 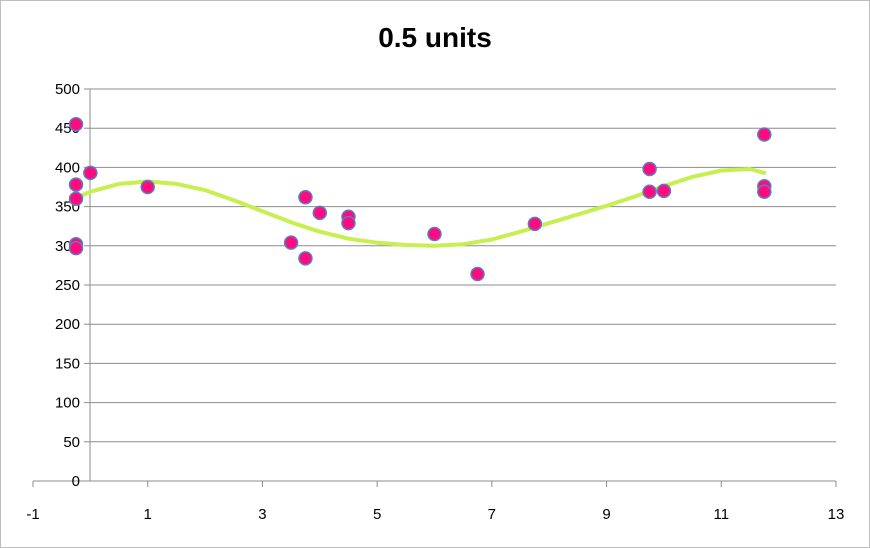 What do you see at coordinates (435, 514) in the screenshot?
I see `x-tick-labels: -1 1 3 5 7 9 11 13` at bounding box center [435, 514].